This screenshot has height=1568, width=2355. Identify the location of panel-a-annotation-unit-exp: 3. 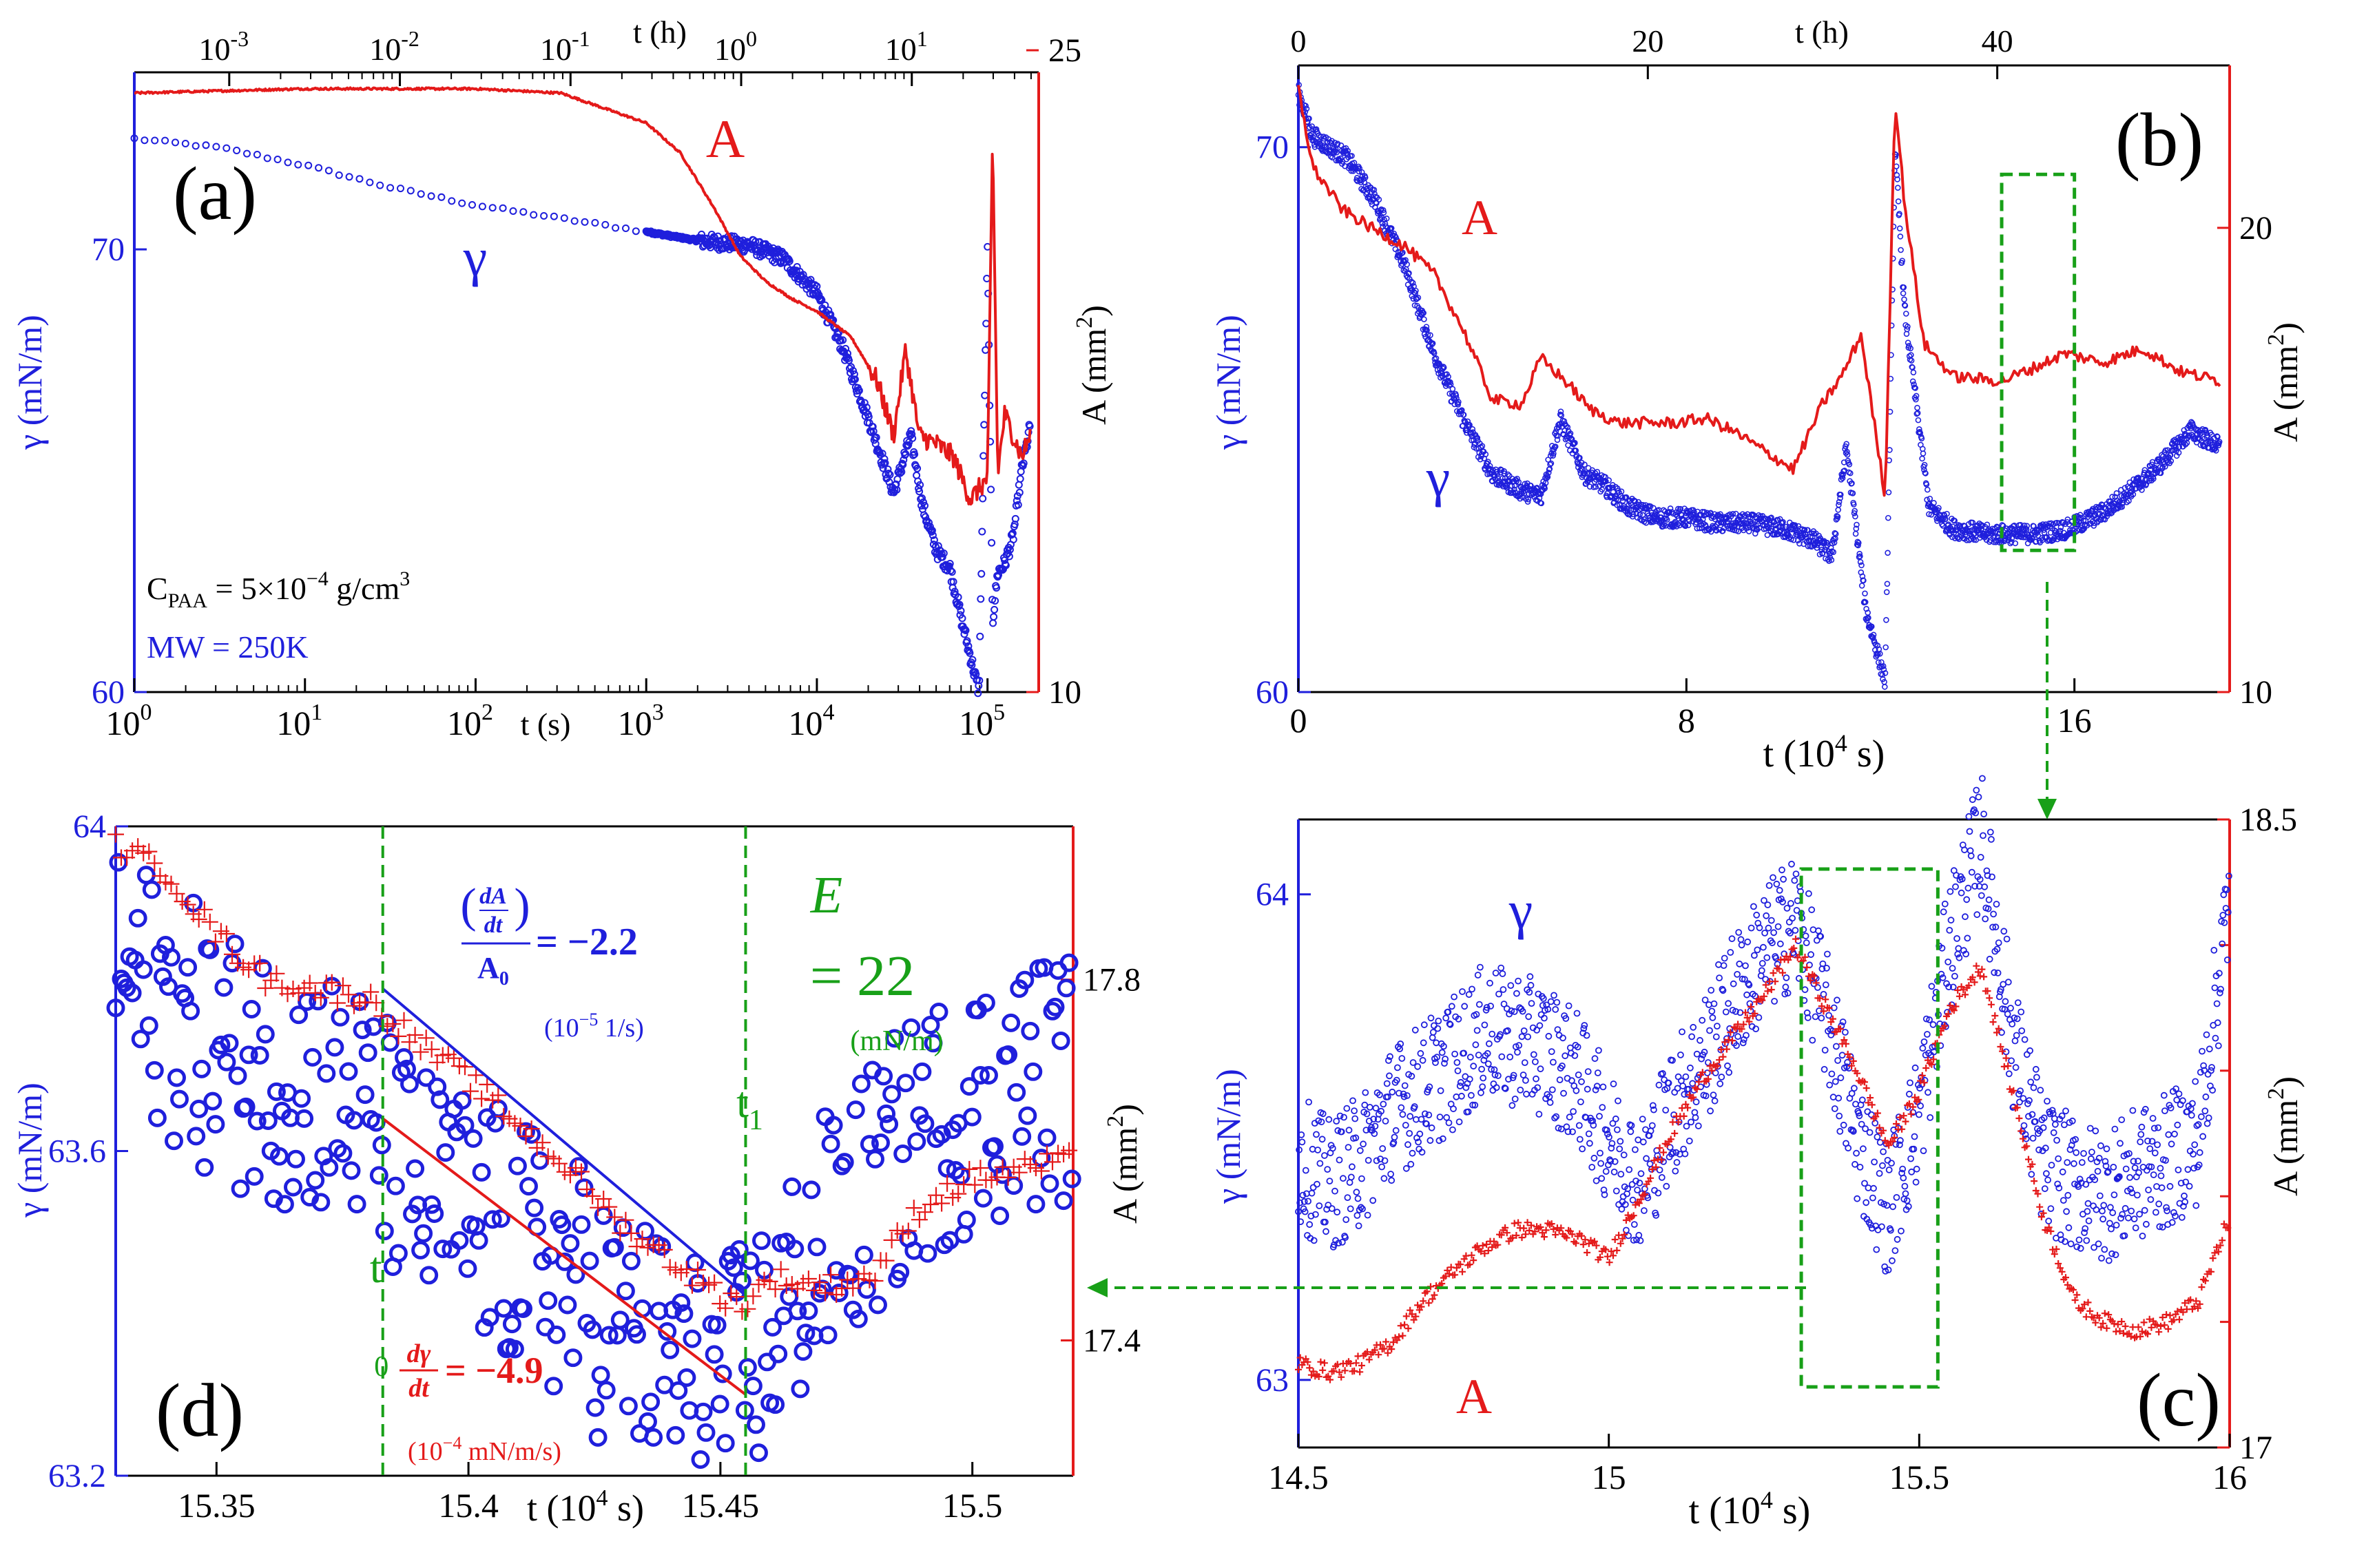
(405, 578).